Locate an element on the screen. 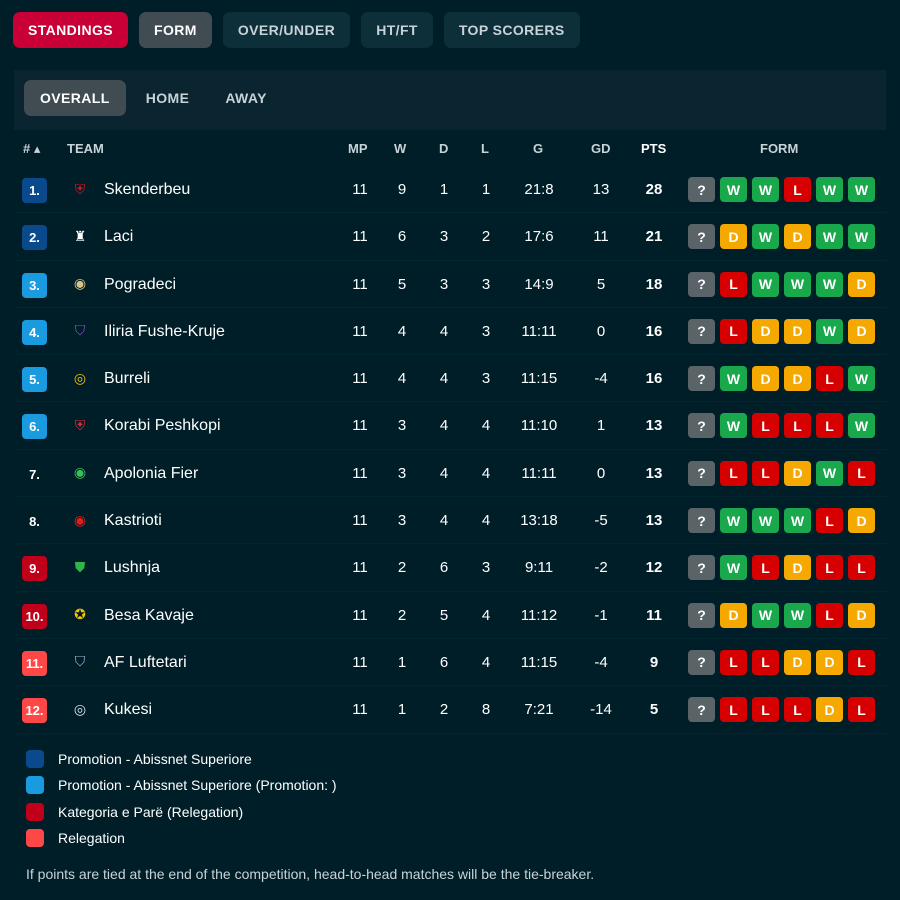 The height and width of the screenshot is (900, 900). tab-form: FORM is located at coordinates (175, 30).